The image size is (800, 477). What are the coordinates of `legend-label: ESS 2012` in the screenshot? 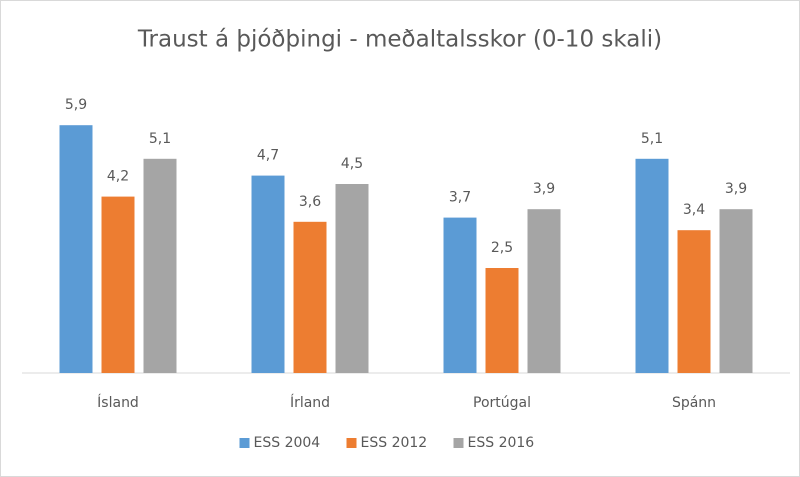 It's located at (394, 443).